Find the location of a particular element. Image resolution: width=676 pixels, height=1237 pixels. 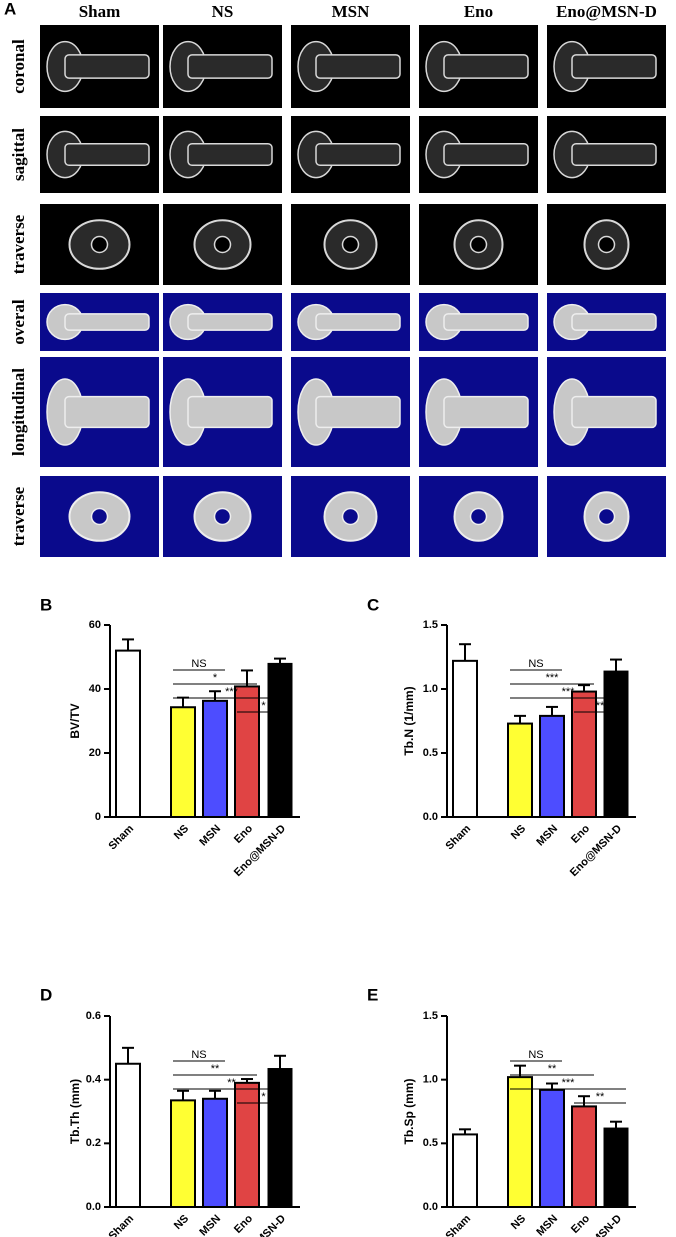

panel-label: C is located at coordinates (373, 604).